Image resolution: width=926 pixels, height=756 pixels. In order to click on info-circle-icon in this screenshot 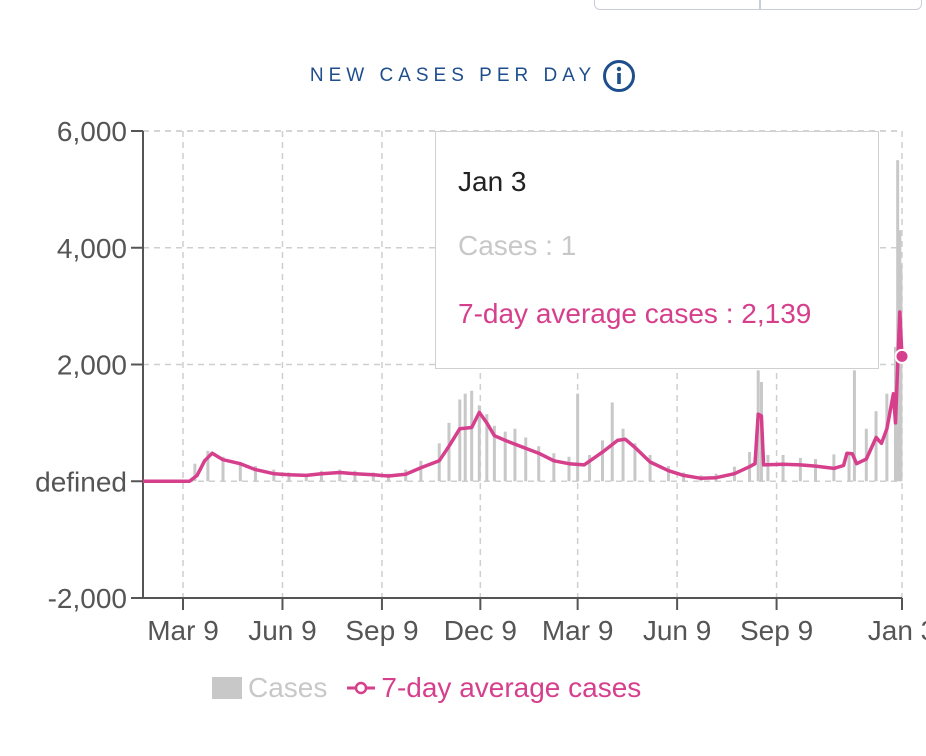, I will do `click(619, 76)`.